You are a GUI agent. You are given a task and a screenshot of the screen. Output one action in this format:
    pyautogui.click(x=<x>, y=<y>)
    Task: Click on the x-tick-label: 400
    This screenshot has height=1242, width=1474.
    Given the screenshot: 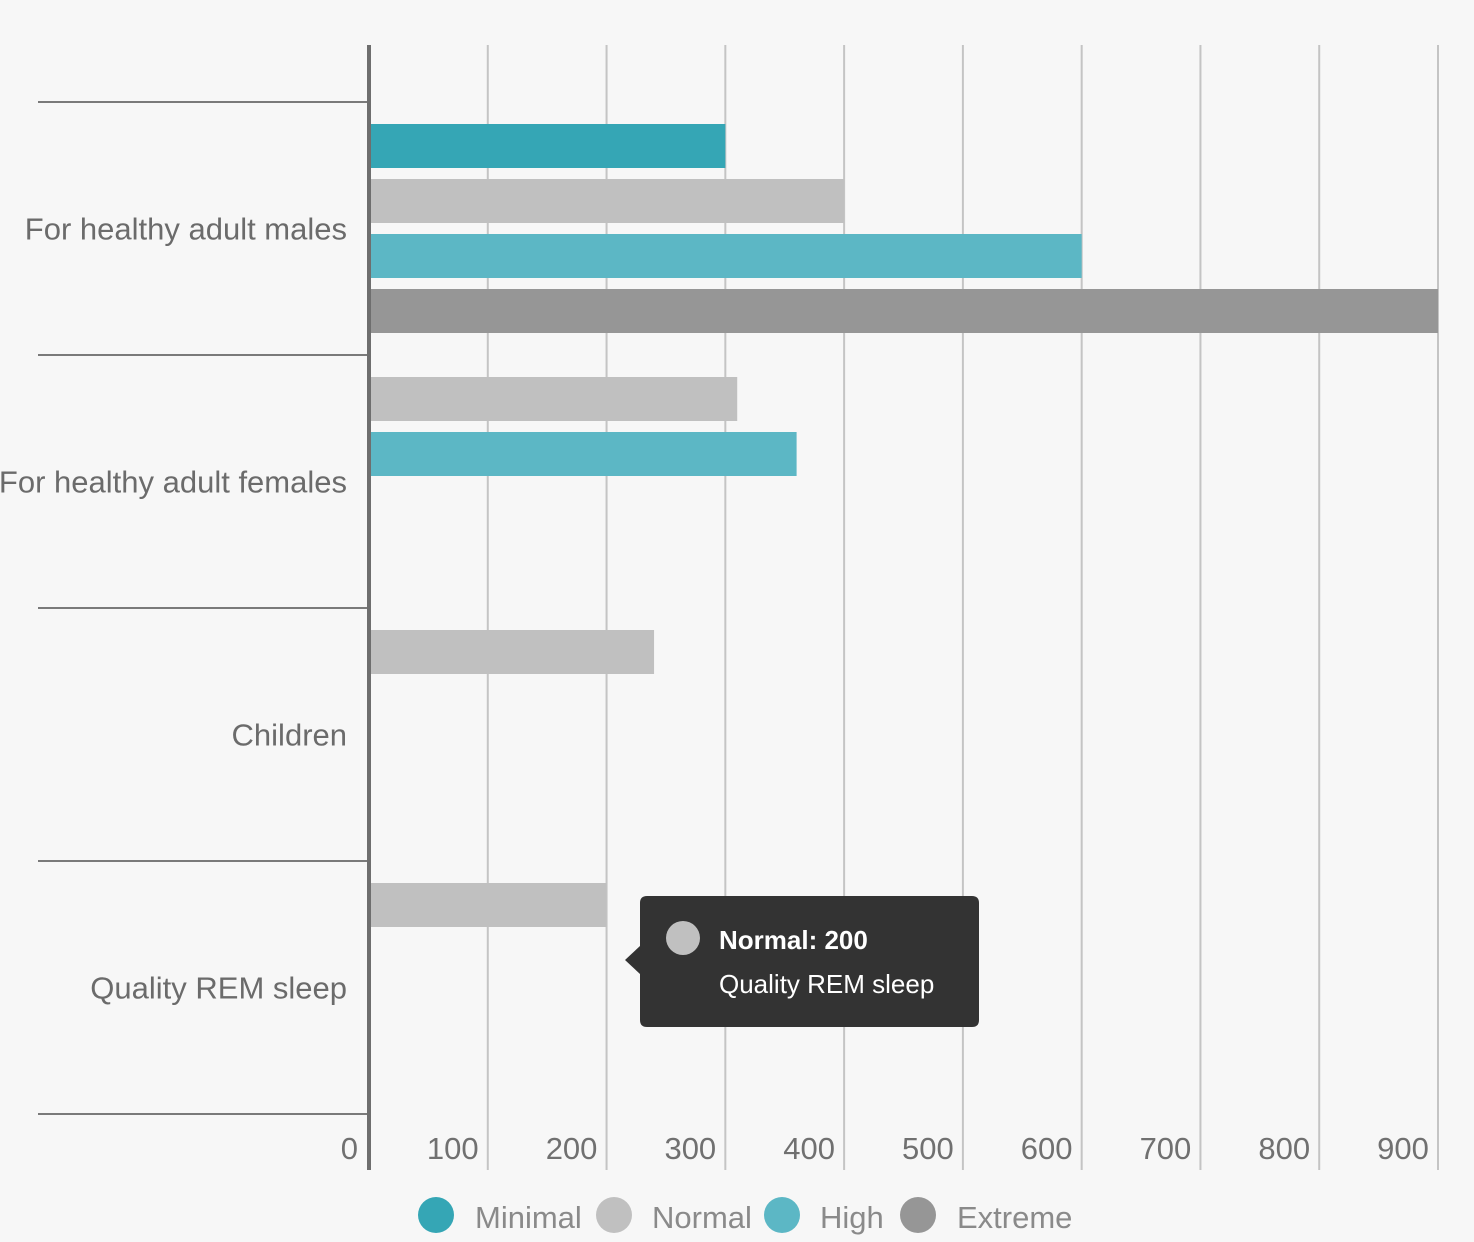 What is the action you would take?
    pyautogui.click(x=809, y=1148)
    